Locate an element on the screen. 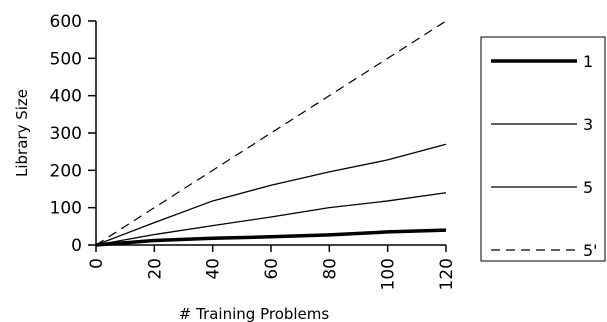  x-tick-label: 0 is located at coordinates (97, 263).